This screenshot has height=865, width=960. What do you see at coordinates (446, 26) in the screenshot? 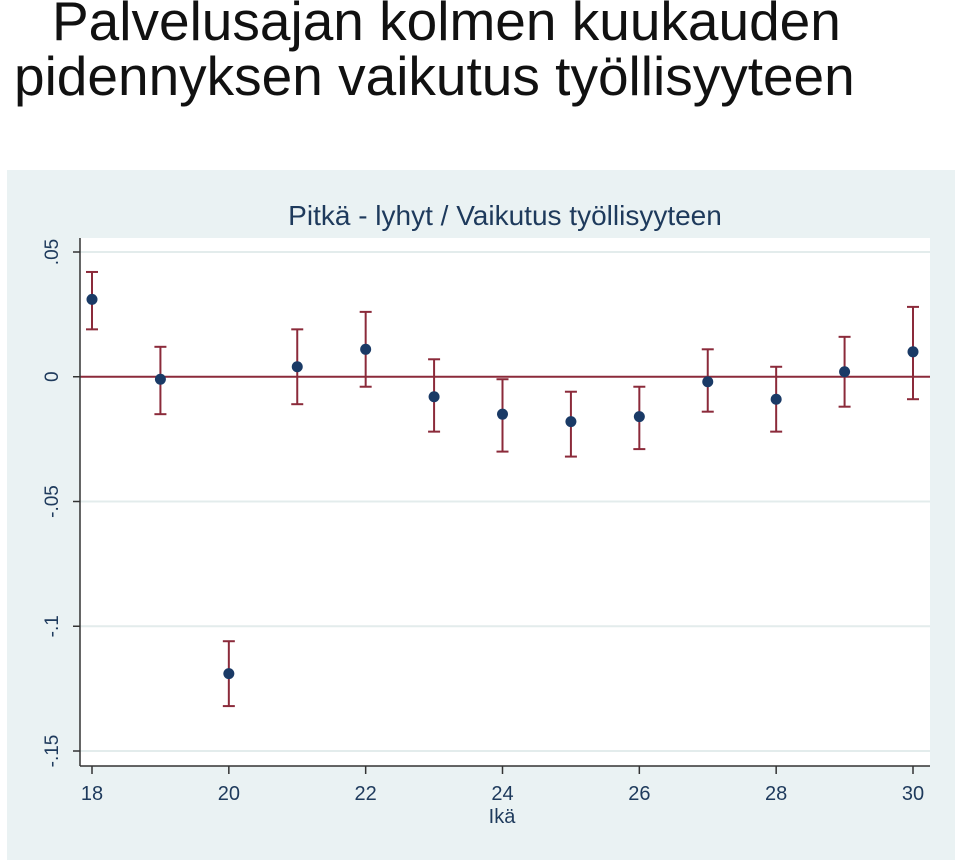
I see `slide-title-line-1: Palvelusajan kolmen kuukauden` at bounding box center [446, 26].